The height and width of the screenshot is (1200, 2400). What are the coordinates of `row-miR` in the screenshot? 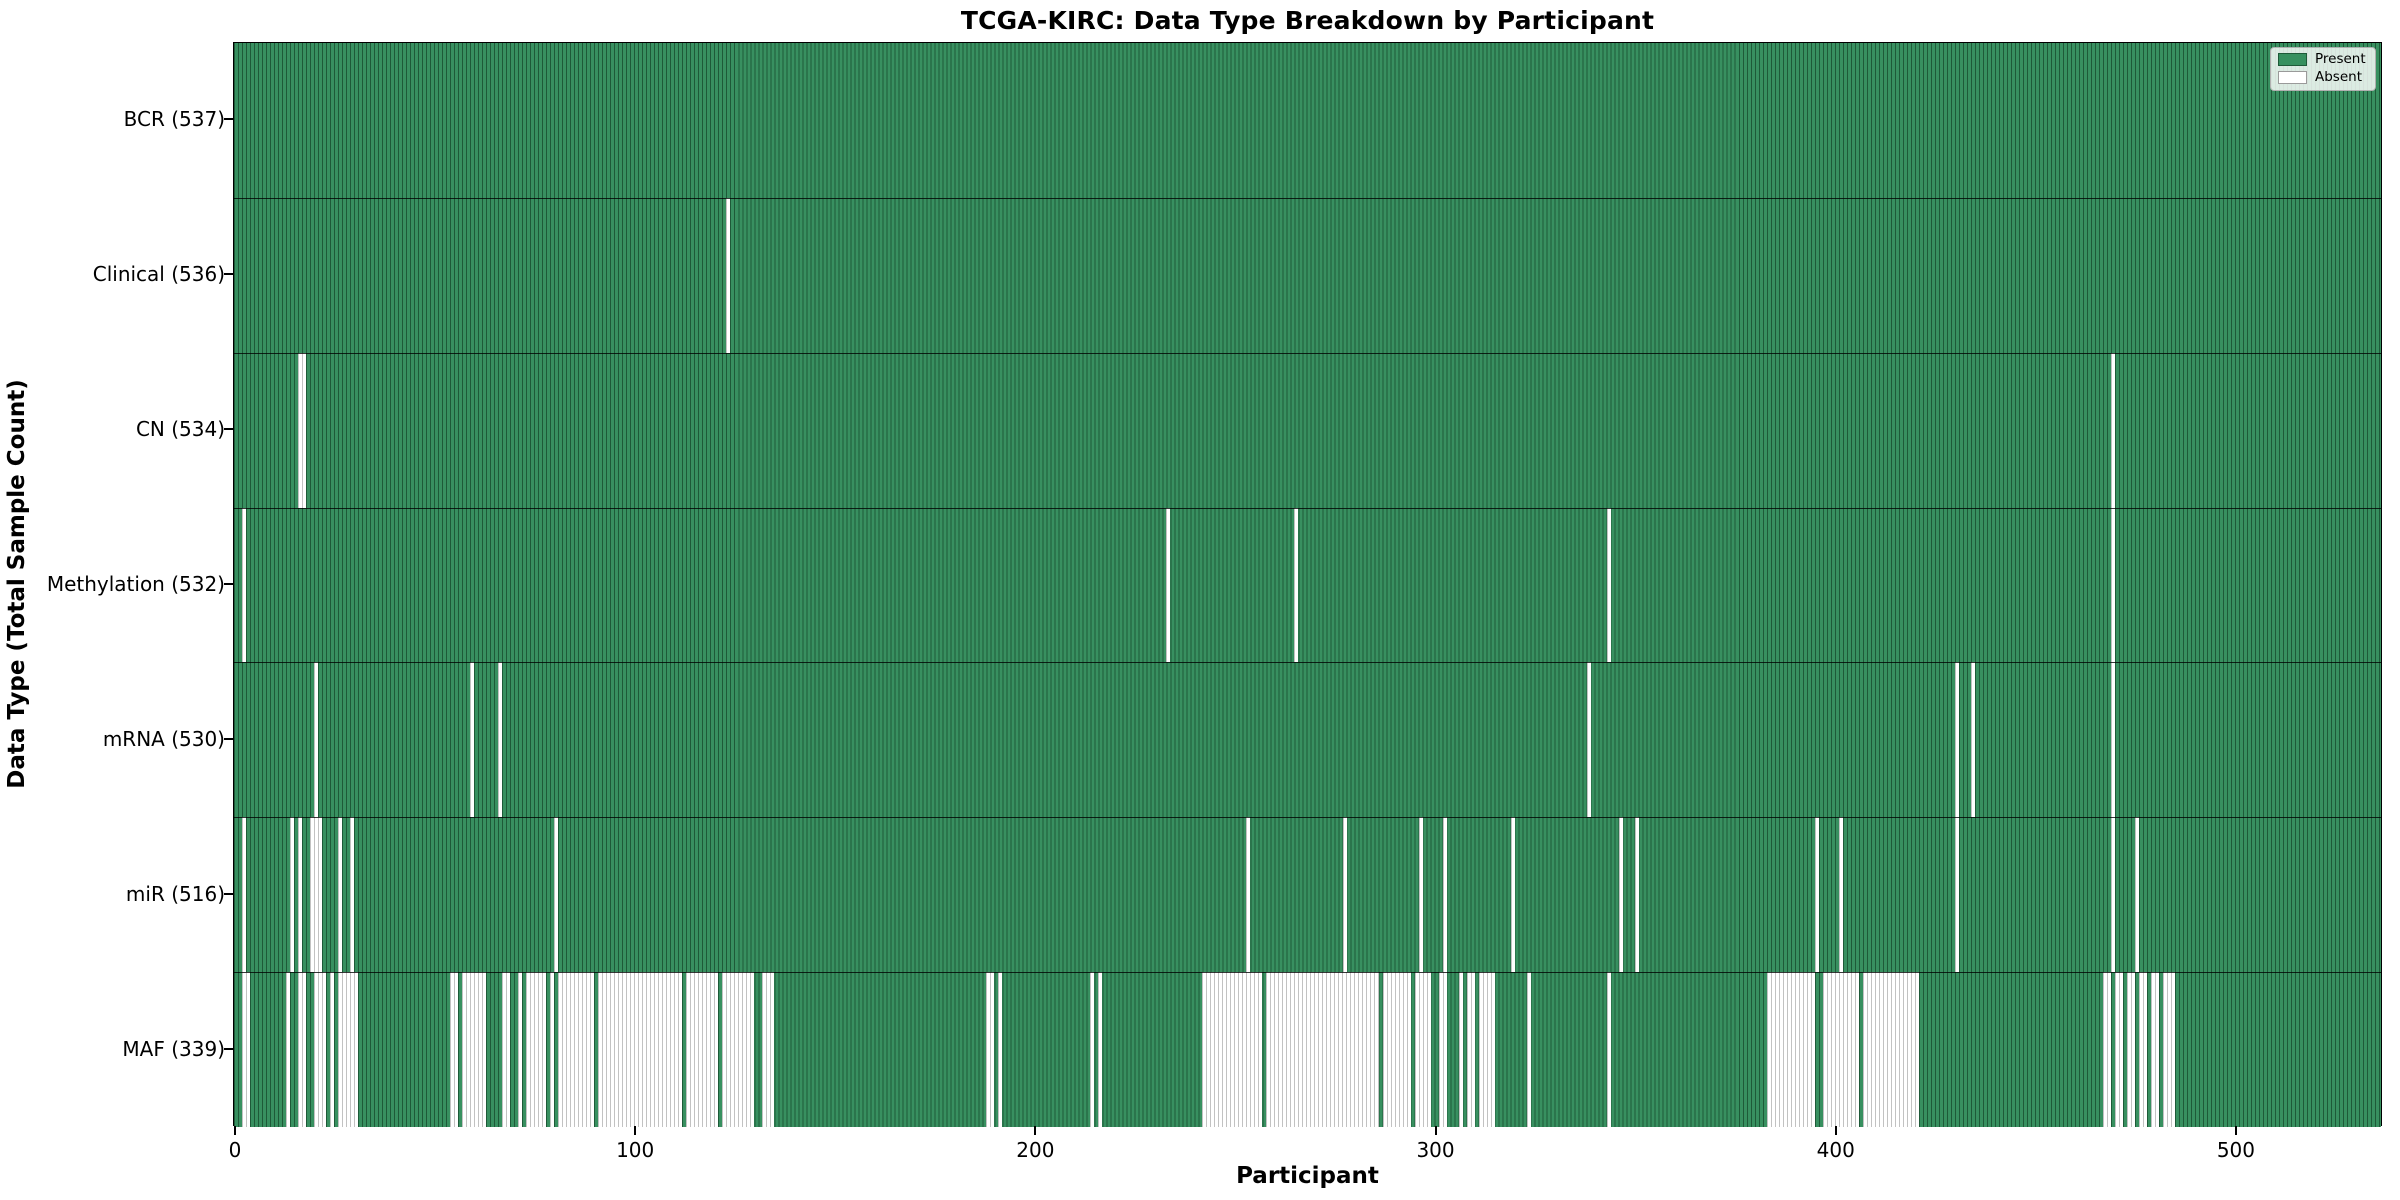 It's located at (1307, 895).